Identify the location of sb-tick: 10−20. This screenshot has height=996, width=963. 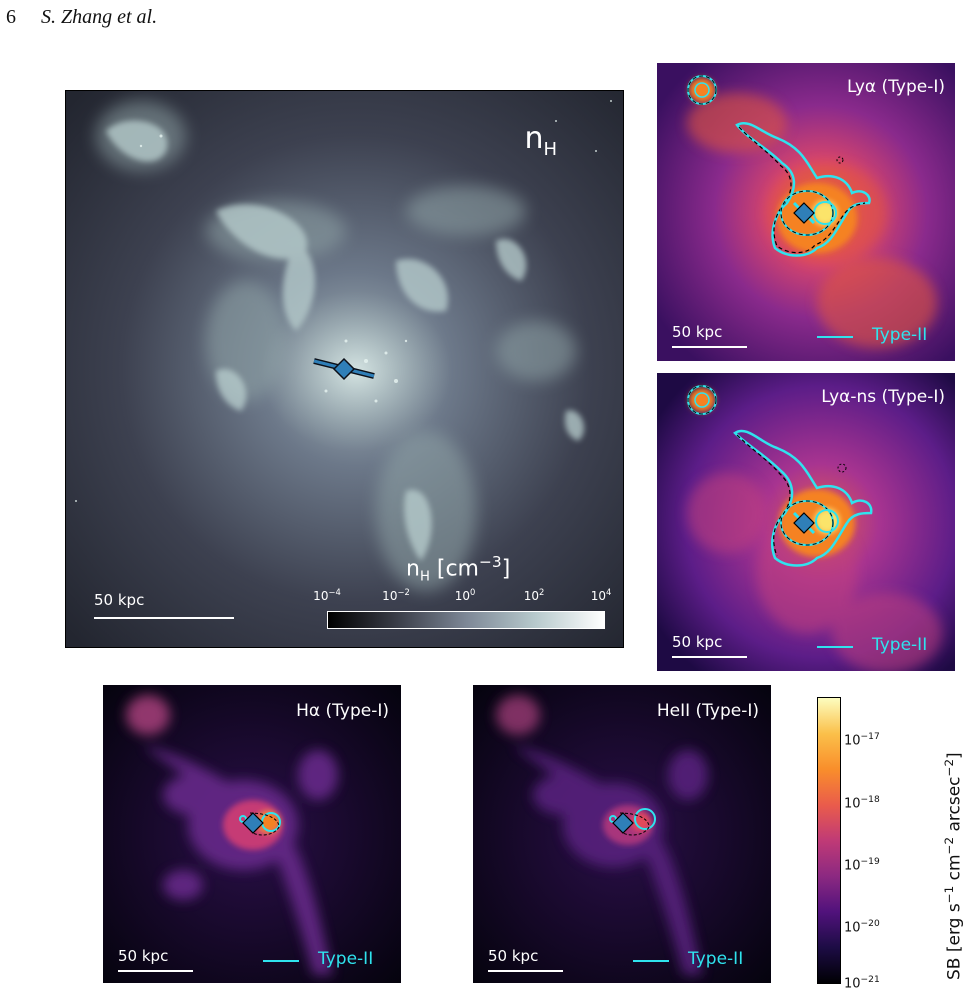
(862, 927).